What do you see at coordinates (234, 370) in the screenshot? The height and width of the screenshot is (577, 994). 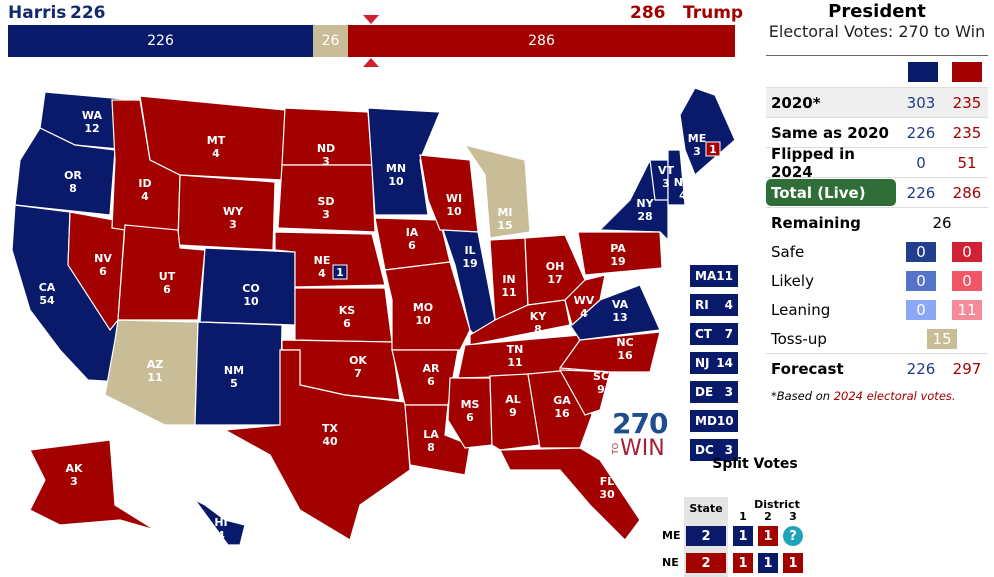 I see `state-label-abbr: NM` at bounding box center [234, 370].